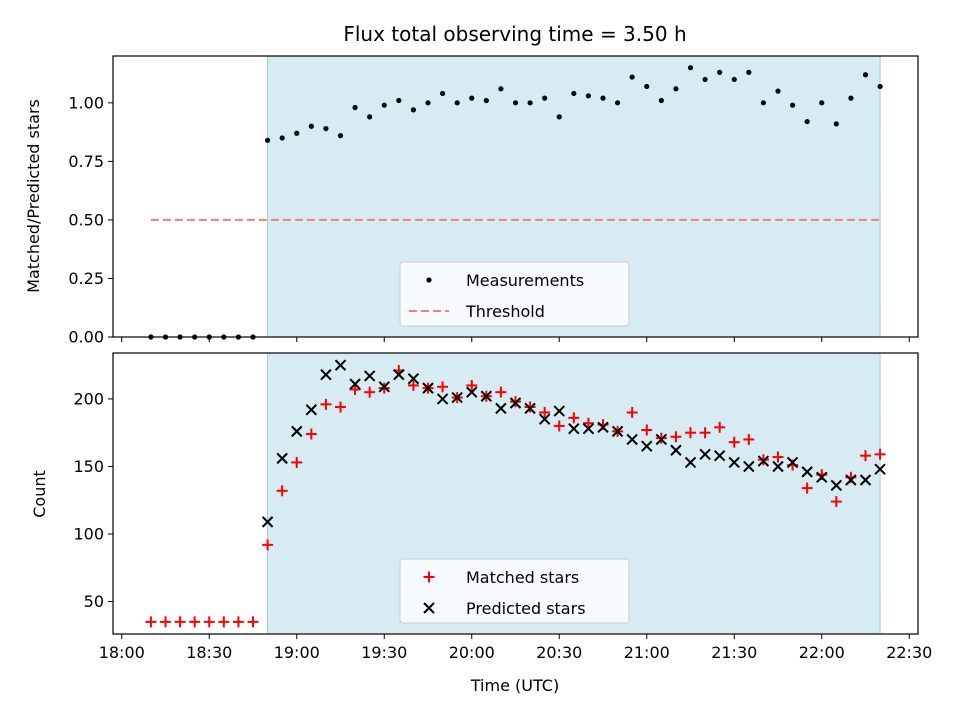 This screenshot has height=720, width=960. Describe the element at coordinates (522, 577) in the screenshot. I see `bottom-legend-label: Matched stars` at that location.